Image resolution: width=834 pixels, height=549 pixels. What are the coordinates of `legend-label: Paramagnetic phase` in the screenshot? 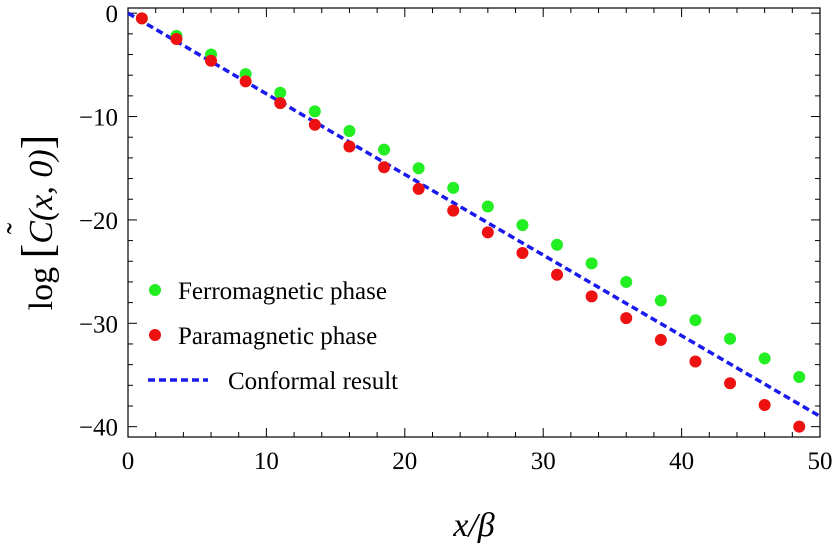 It's located at (277, 336).